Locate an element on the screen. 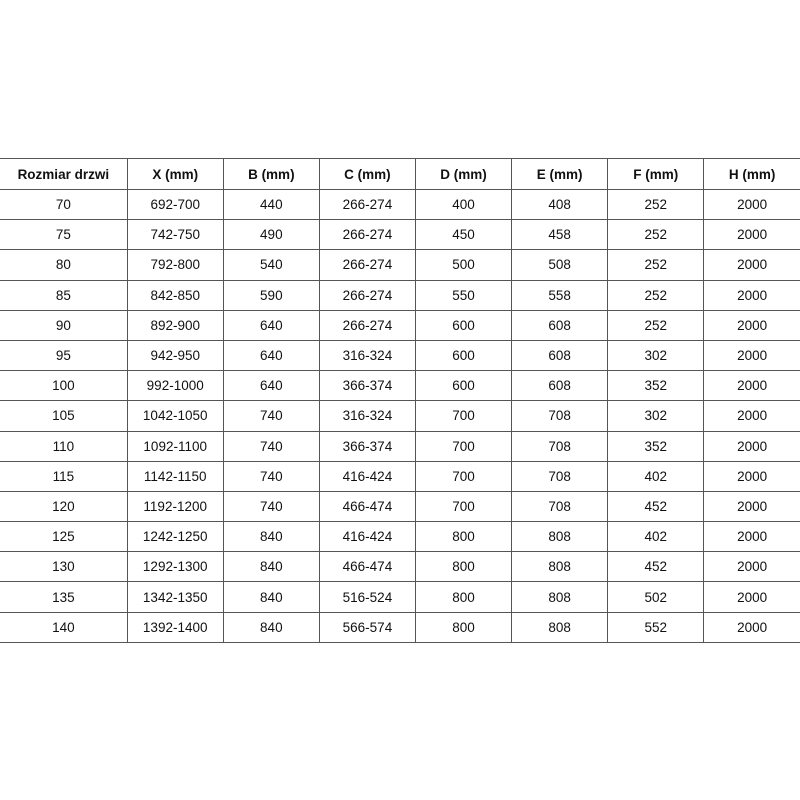 Image resolution: width=800 pixels, height=800 pixels. table-row: 85 842-850 590 266-274 550 558 252 2000 is located at coordinates (400, 295).